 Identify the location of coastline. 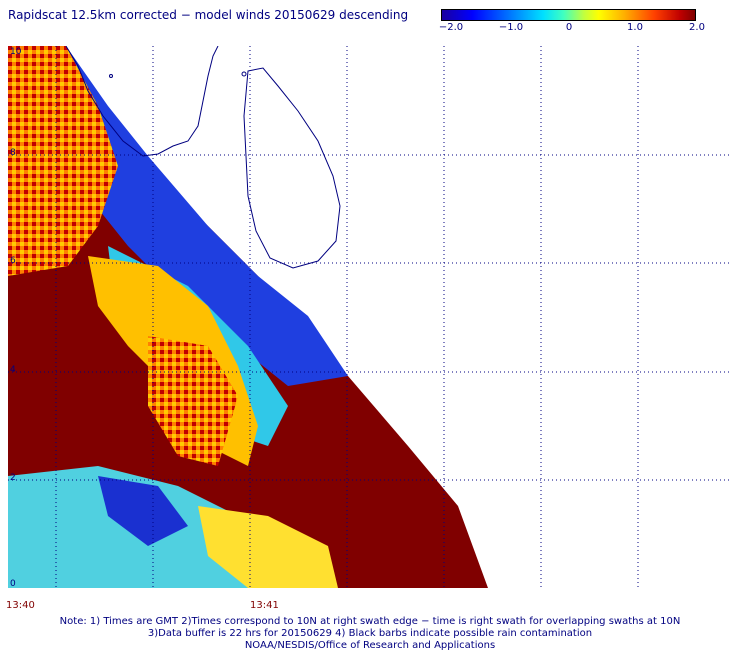
(203, 157).